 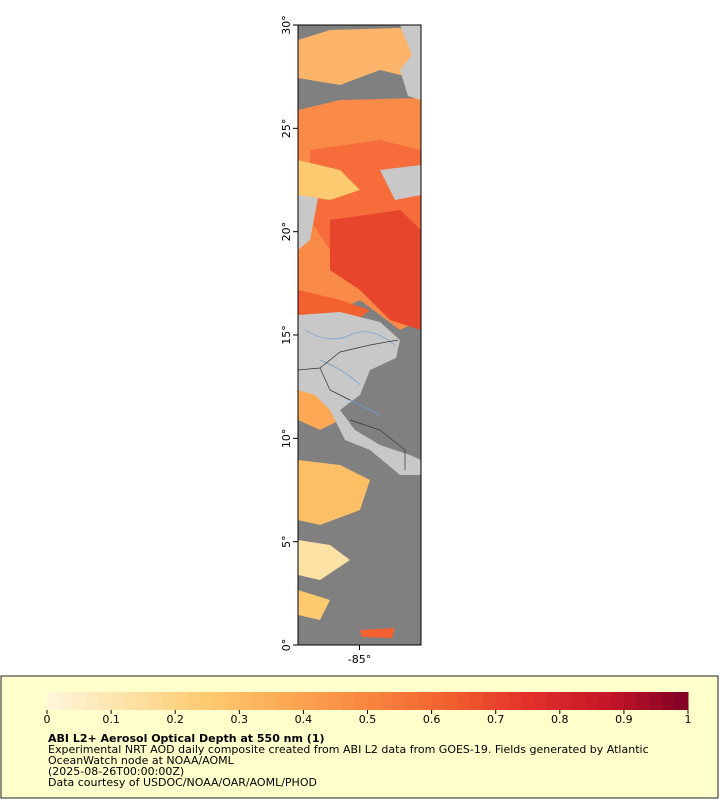 What do you see at coordinates (432, 719) in the screenshot?
I see `colorbar-tick-label: 0.6` at bounding box center [432, 719].